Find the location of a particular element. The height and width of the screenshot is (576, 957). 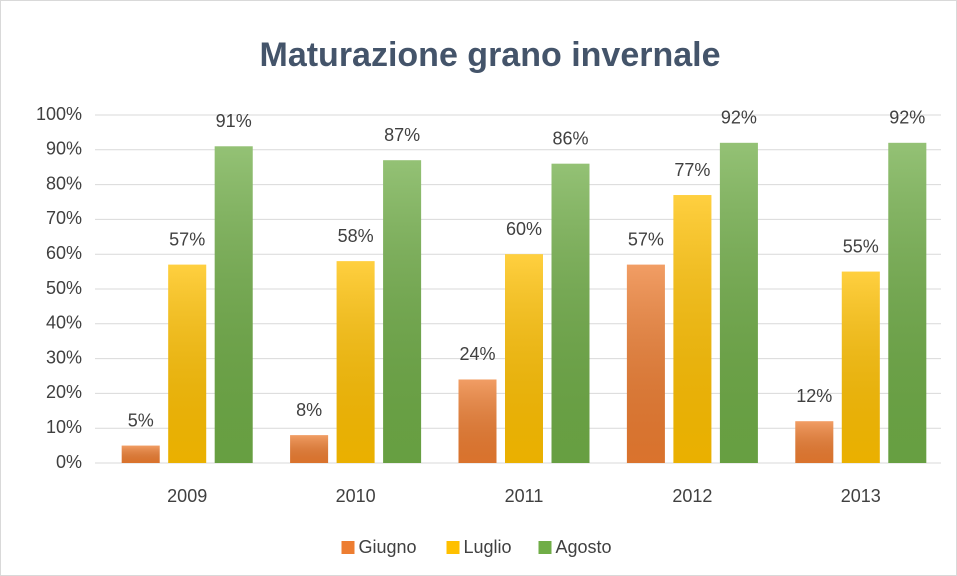

data-label: 55% is located at coordinates (861, 246).